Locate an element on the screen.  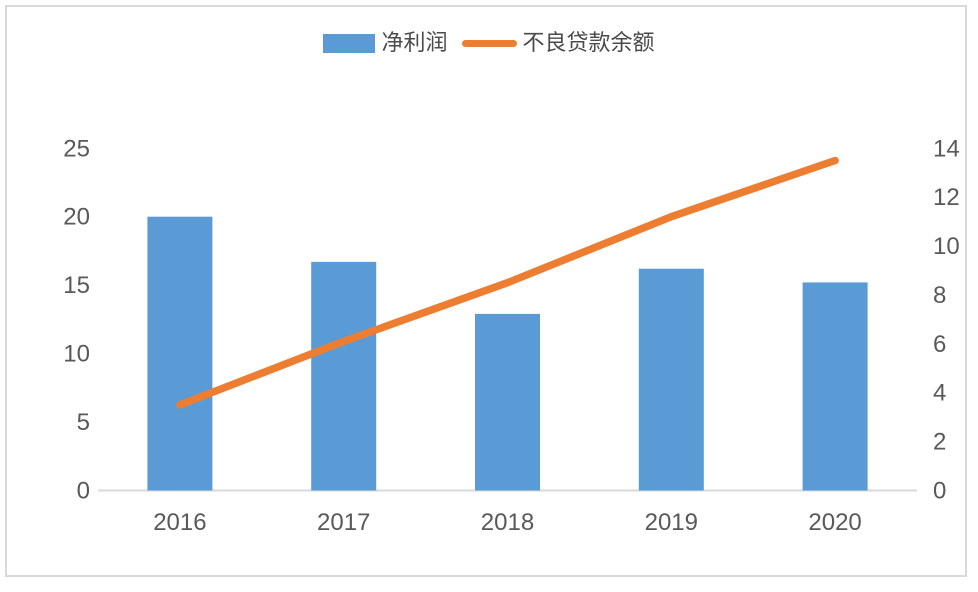
left-axis-tick-label: 20 is located at coordinates (76, 217).